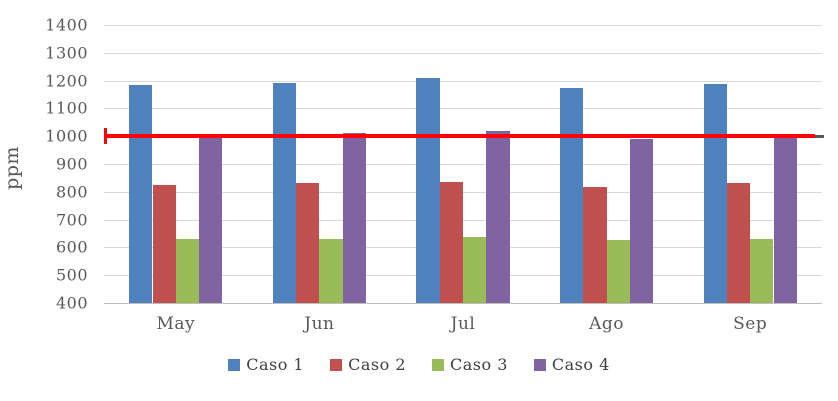 This screenshot has height=401, width=838. I want to click on bar-caso-1-sep, so click(715, 193).